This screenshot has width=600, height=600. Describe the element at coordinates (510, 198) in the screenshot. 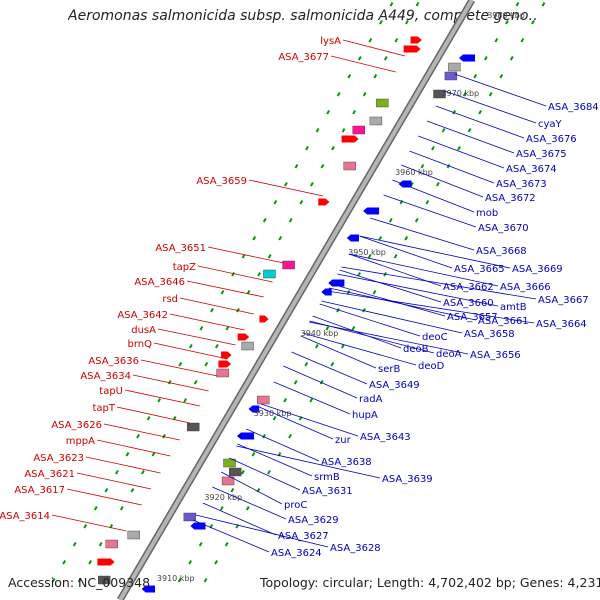

I see `right-gene-label: ASA_3672` at that location.